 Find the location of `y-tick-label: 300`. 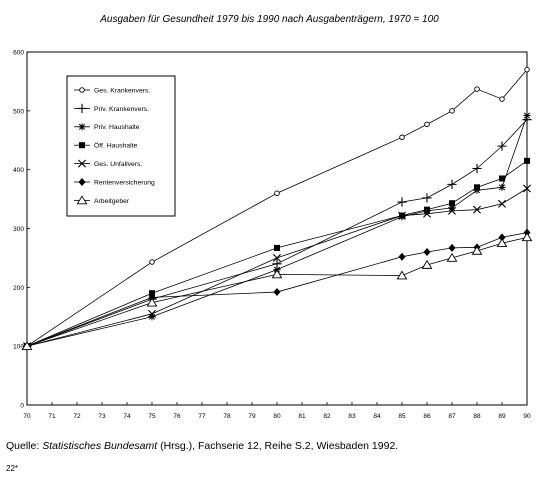

y-tick-label: 300 is located at coordinates (18, 229).